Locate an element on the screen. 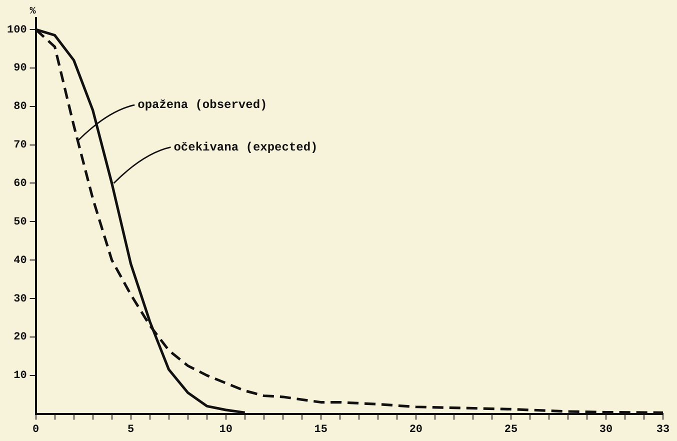  x-tick-label: 15 is located at coordinates (321, 430).